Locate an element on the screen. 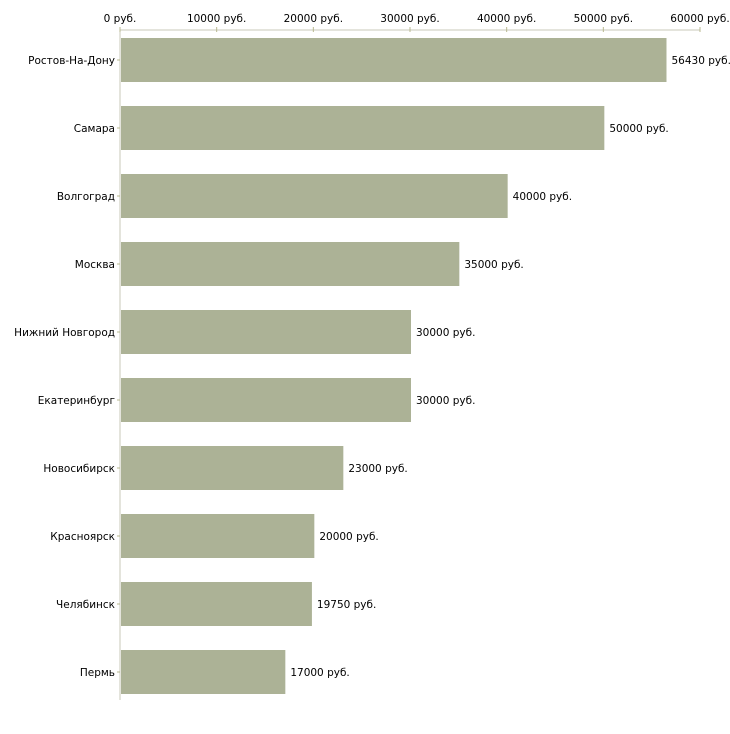  x-tick-label: 30000 руб. is located at coordinates (409, 19).